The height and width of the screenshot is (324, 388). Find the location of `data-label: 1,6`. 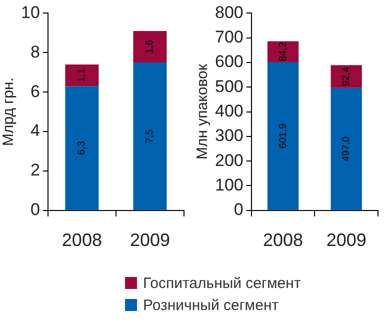

data-label: 1,6 is located at coordinates (150, 46).